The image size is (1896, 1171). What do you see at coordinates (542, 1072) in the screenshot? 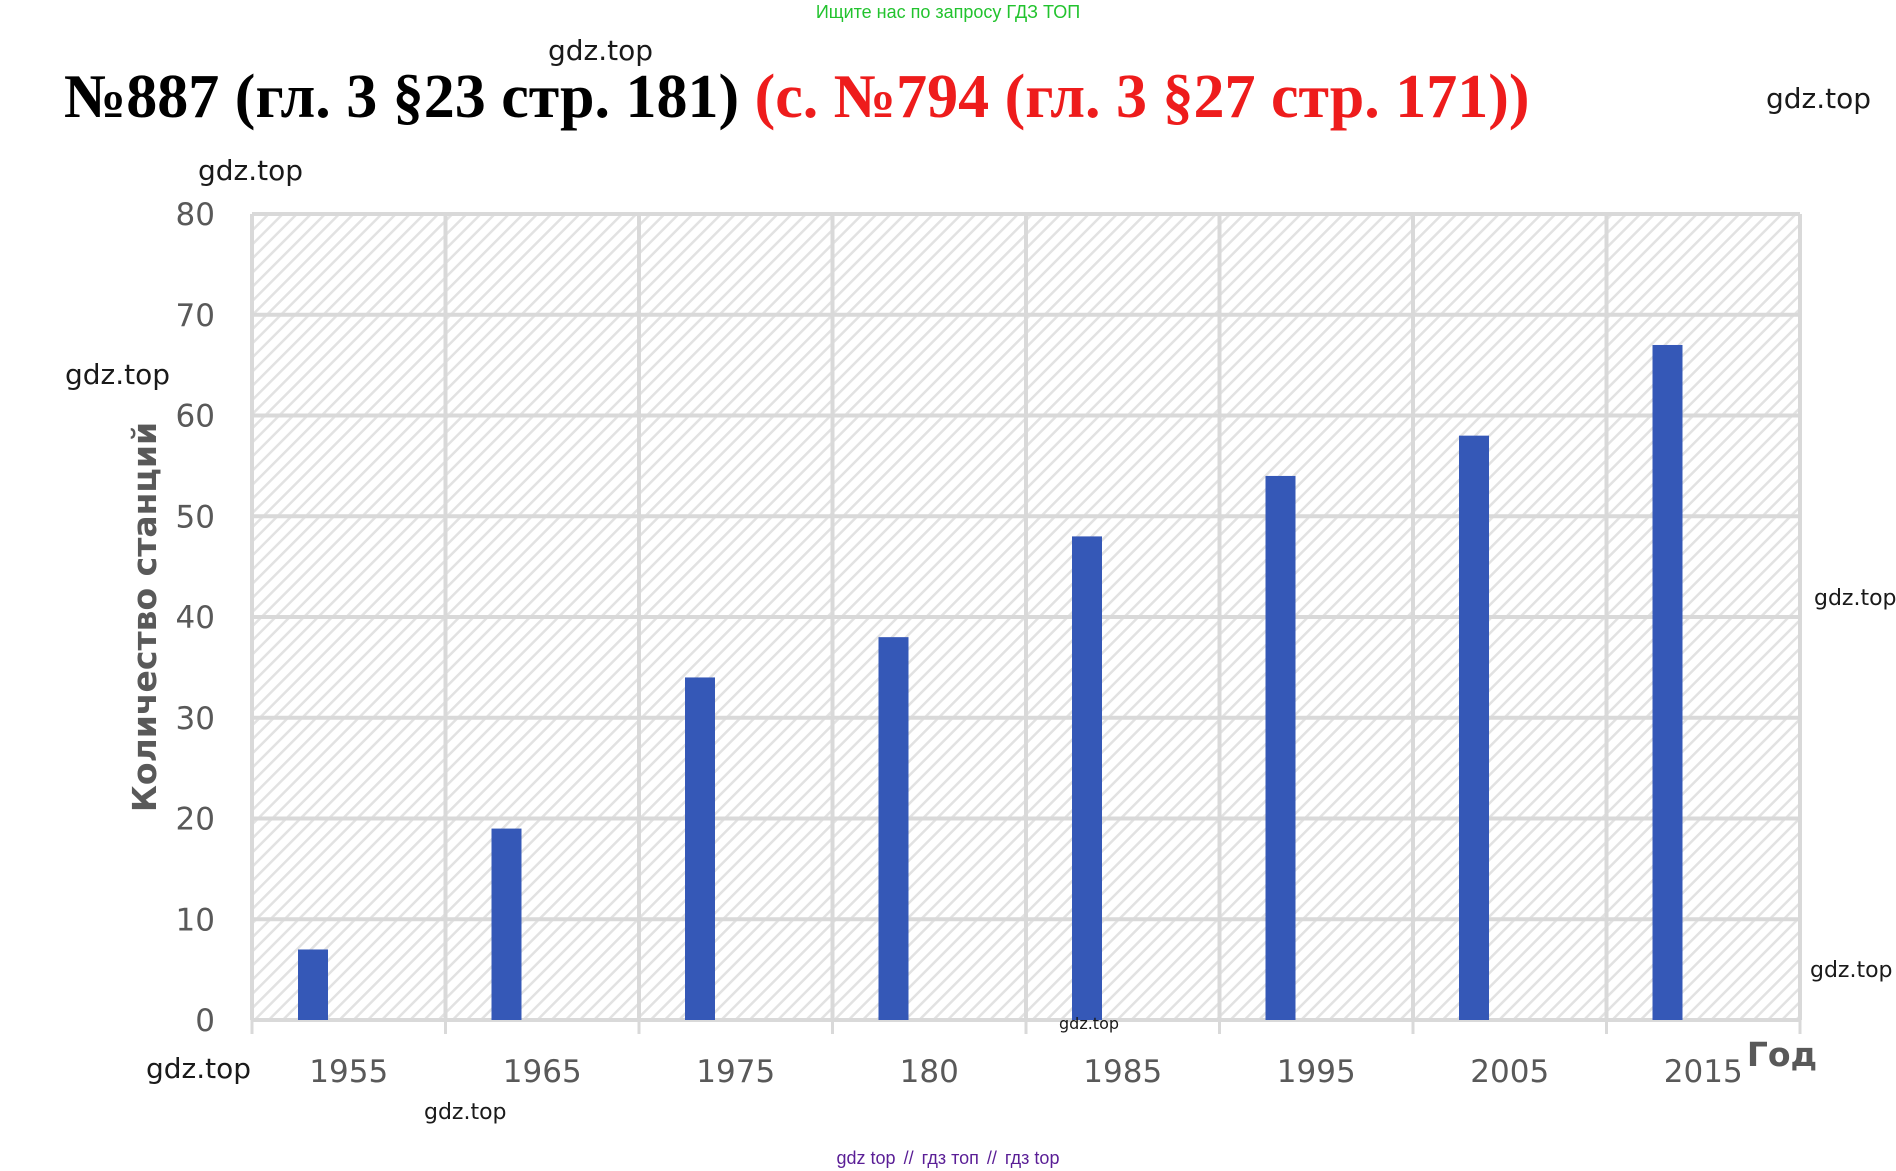
I see `x-tick-label: 1965` at bounding box center [542, 1072].